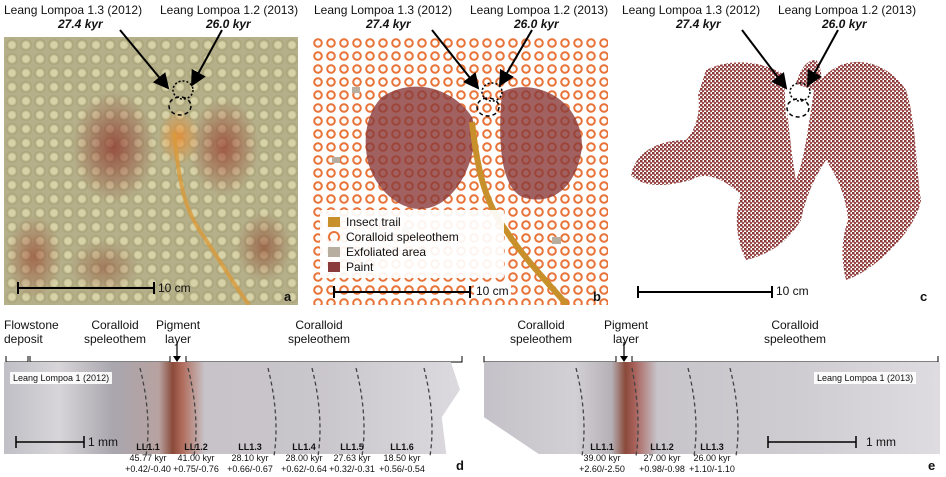 This screenshot has height=477, width=946. What do you see at coordinates (602, 469) in the screenshot?
I see `sample-err: +2.60/-2.50` at bounding box center [602, 469].